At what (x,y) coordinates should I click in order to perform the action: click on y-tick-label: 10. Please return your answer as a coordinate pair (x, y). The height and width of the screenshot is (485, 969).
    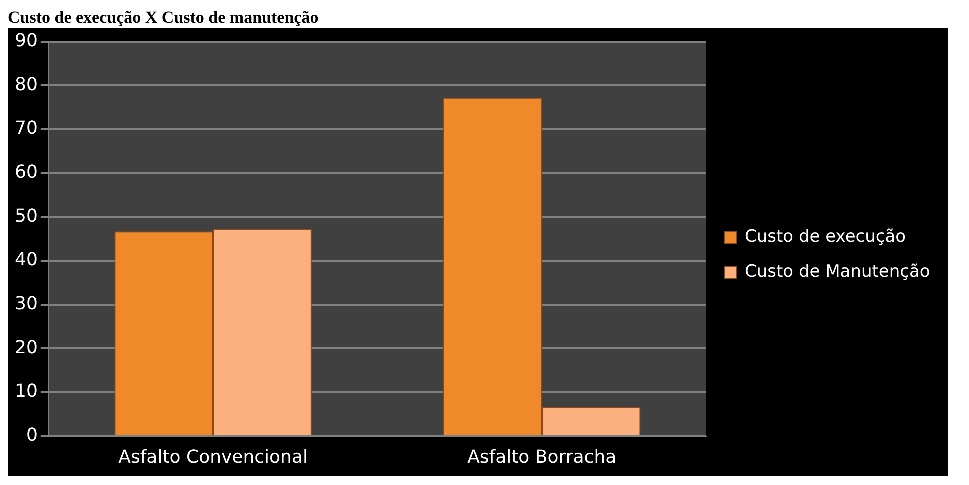
    Looking at the image, I should click on (26, 391).